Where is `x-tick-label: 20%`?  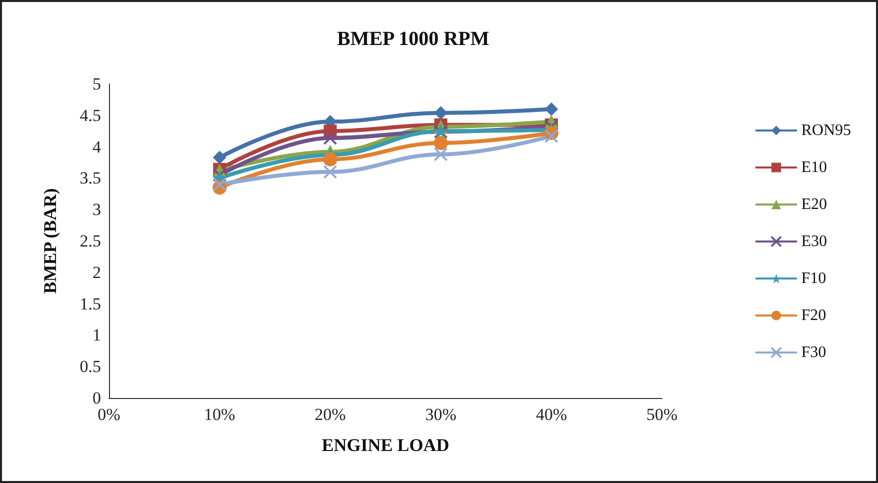 x-tick-label: 20% is located at coordinates (330, 414).